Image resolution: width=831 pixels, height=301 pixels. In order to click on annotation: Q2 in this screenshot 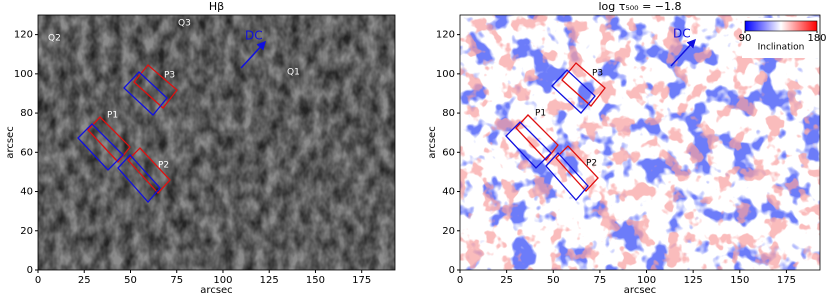, I will do `click(54, 39)`.